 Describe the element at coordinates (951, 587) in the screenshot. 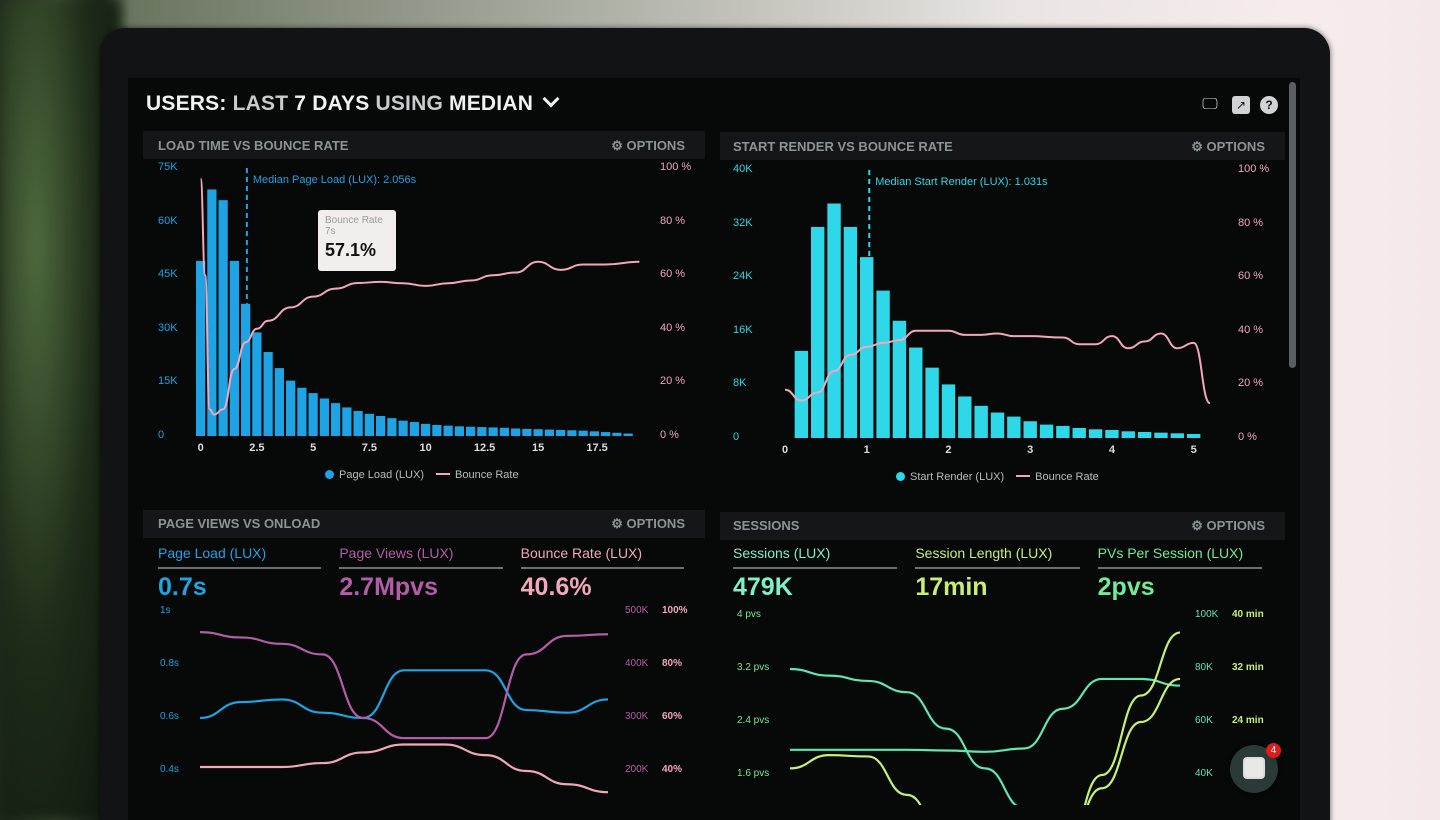

I see `kpi-value: 17min` at that location.